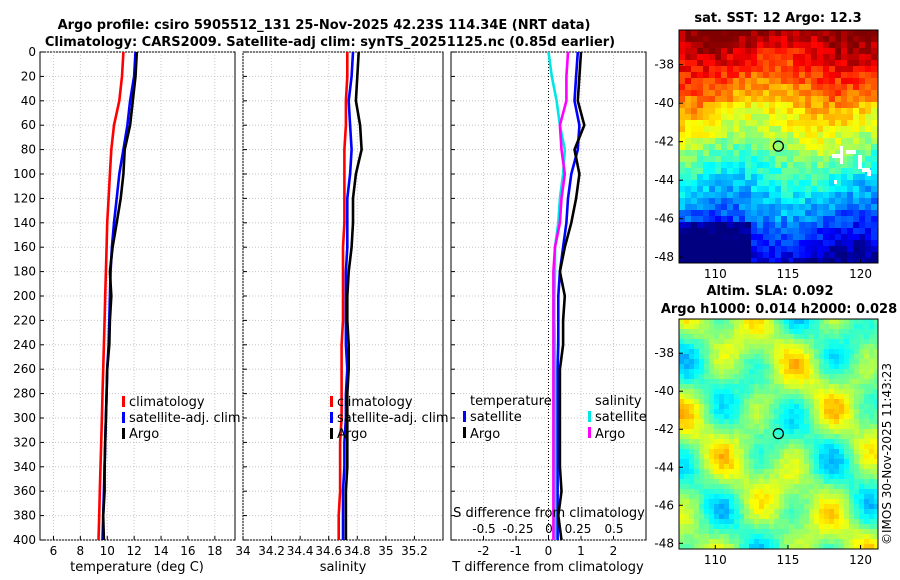 The width and height of the screenshot is (900, 580). I want to click on depth-tick-label: 220, so click(24, 320).